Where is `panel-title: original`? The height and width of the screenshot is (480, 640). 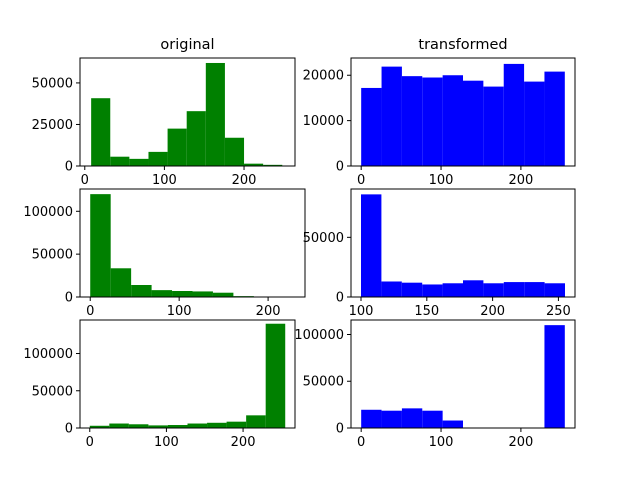 panel-title: original is located at coordinates (187, 45).